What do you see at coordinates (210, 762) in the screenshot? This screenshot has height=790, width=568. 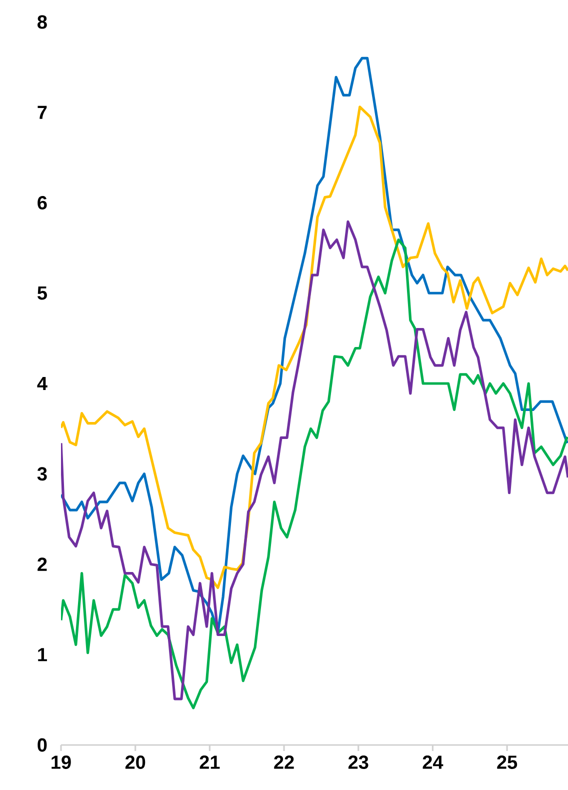 I see `x-tick-label: 21` at bounding box center [210, 762].